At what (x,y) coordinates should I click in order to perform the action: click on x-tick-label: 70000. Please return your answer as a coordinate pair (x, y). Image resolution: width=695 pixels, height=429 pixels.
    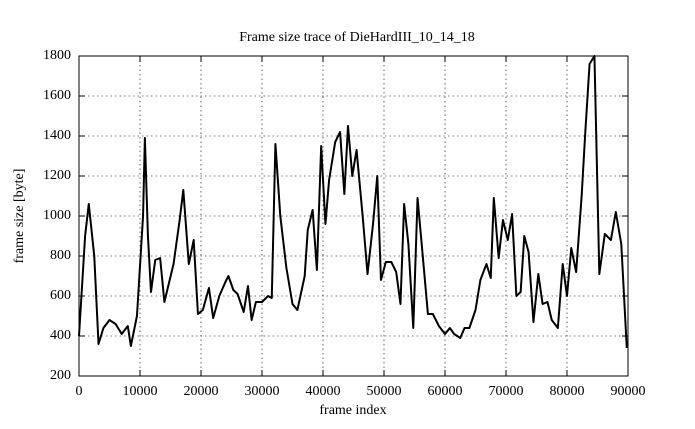
    Looking at the image, I should click on (506, 391).